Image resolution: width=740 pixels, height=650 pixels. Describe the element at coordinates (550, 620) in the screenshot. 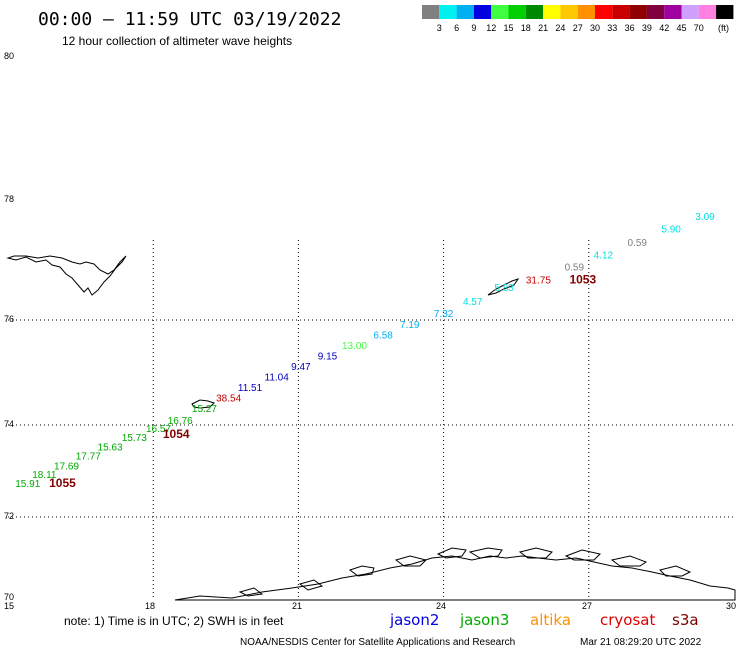

I see `sat-altika: altika` at that location.